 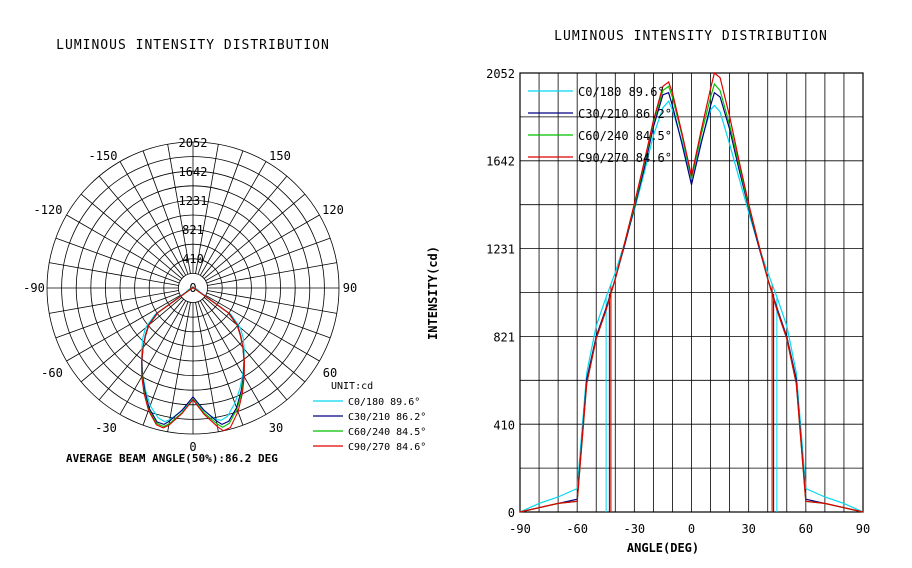 What do you see at coordinates (500, 293) in the screenshot?
I see `line-y-ticks: 0 410 821 1231 1642 2052` at bounding box center [500, 293].